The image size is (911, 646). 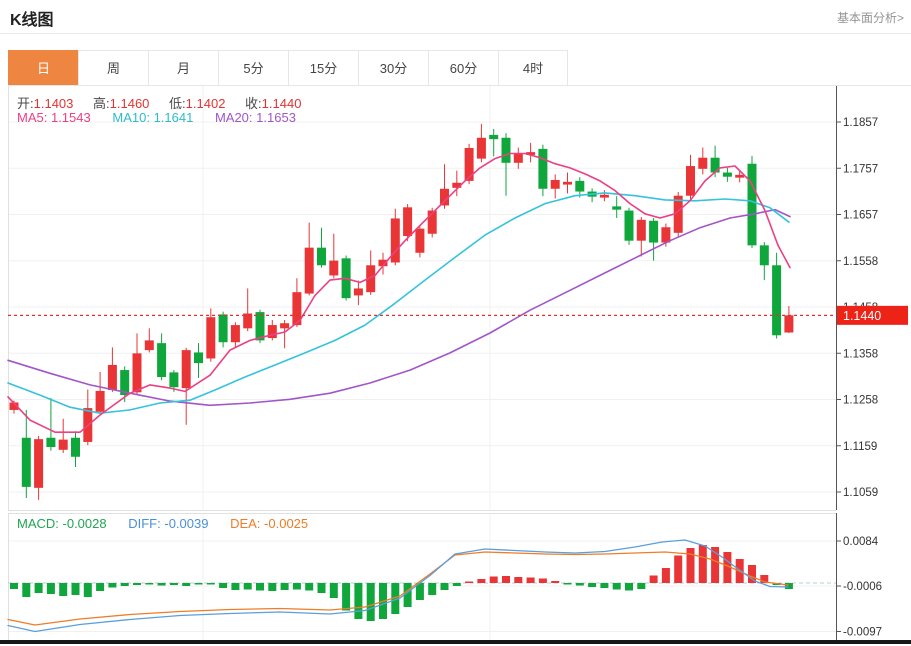 What do you see at coordinates (860, 216) in the screenshot?
I see `svg-text: 1.1657` at bounding box center [860, 216].